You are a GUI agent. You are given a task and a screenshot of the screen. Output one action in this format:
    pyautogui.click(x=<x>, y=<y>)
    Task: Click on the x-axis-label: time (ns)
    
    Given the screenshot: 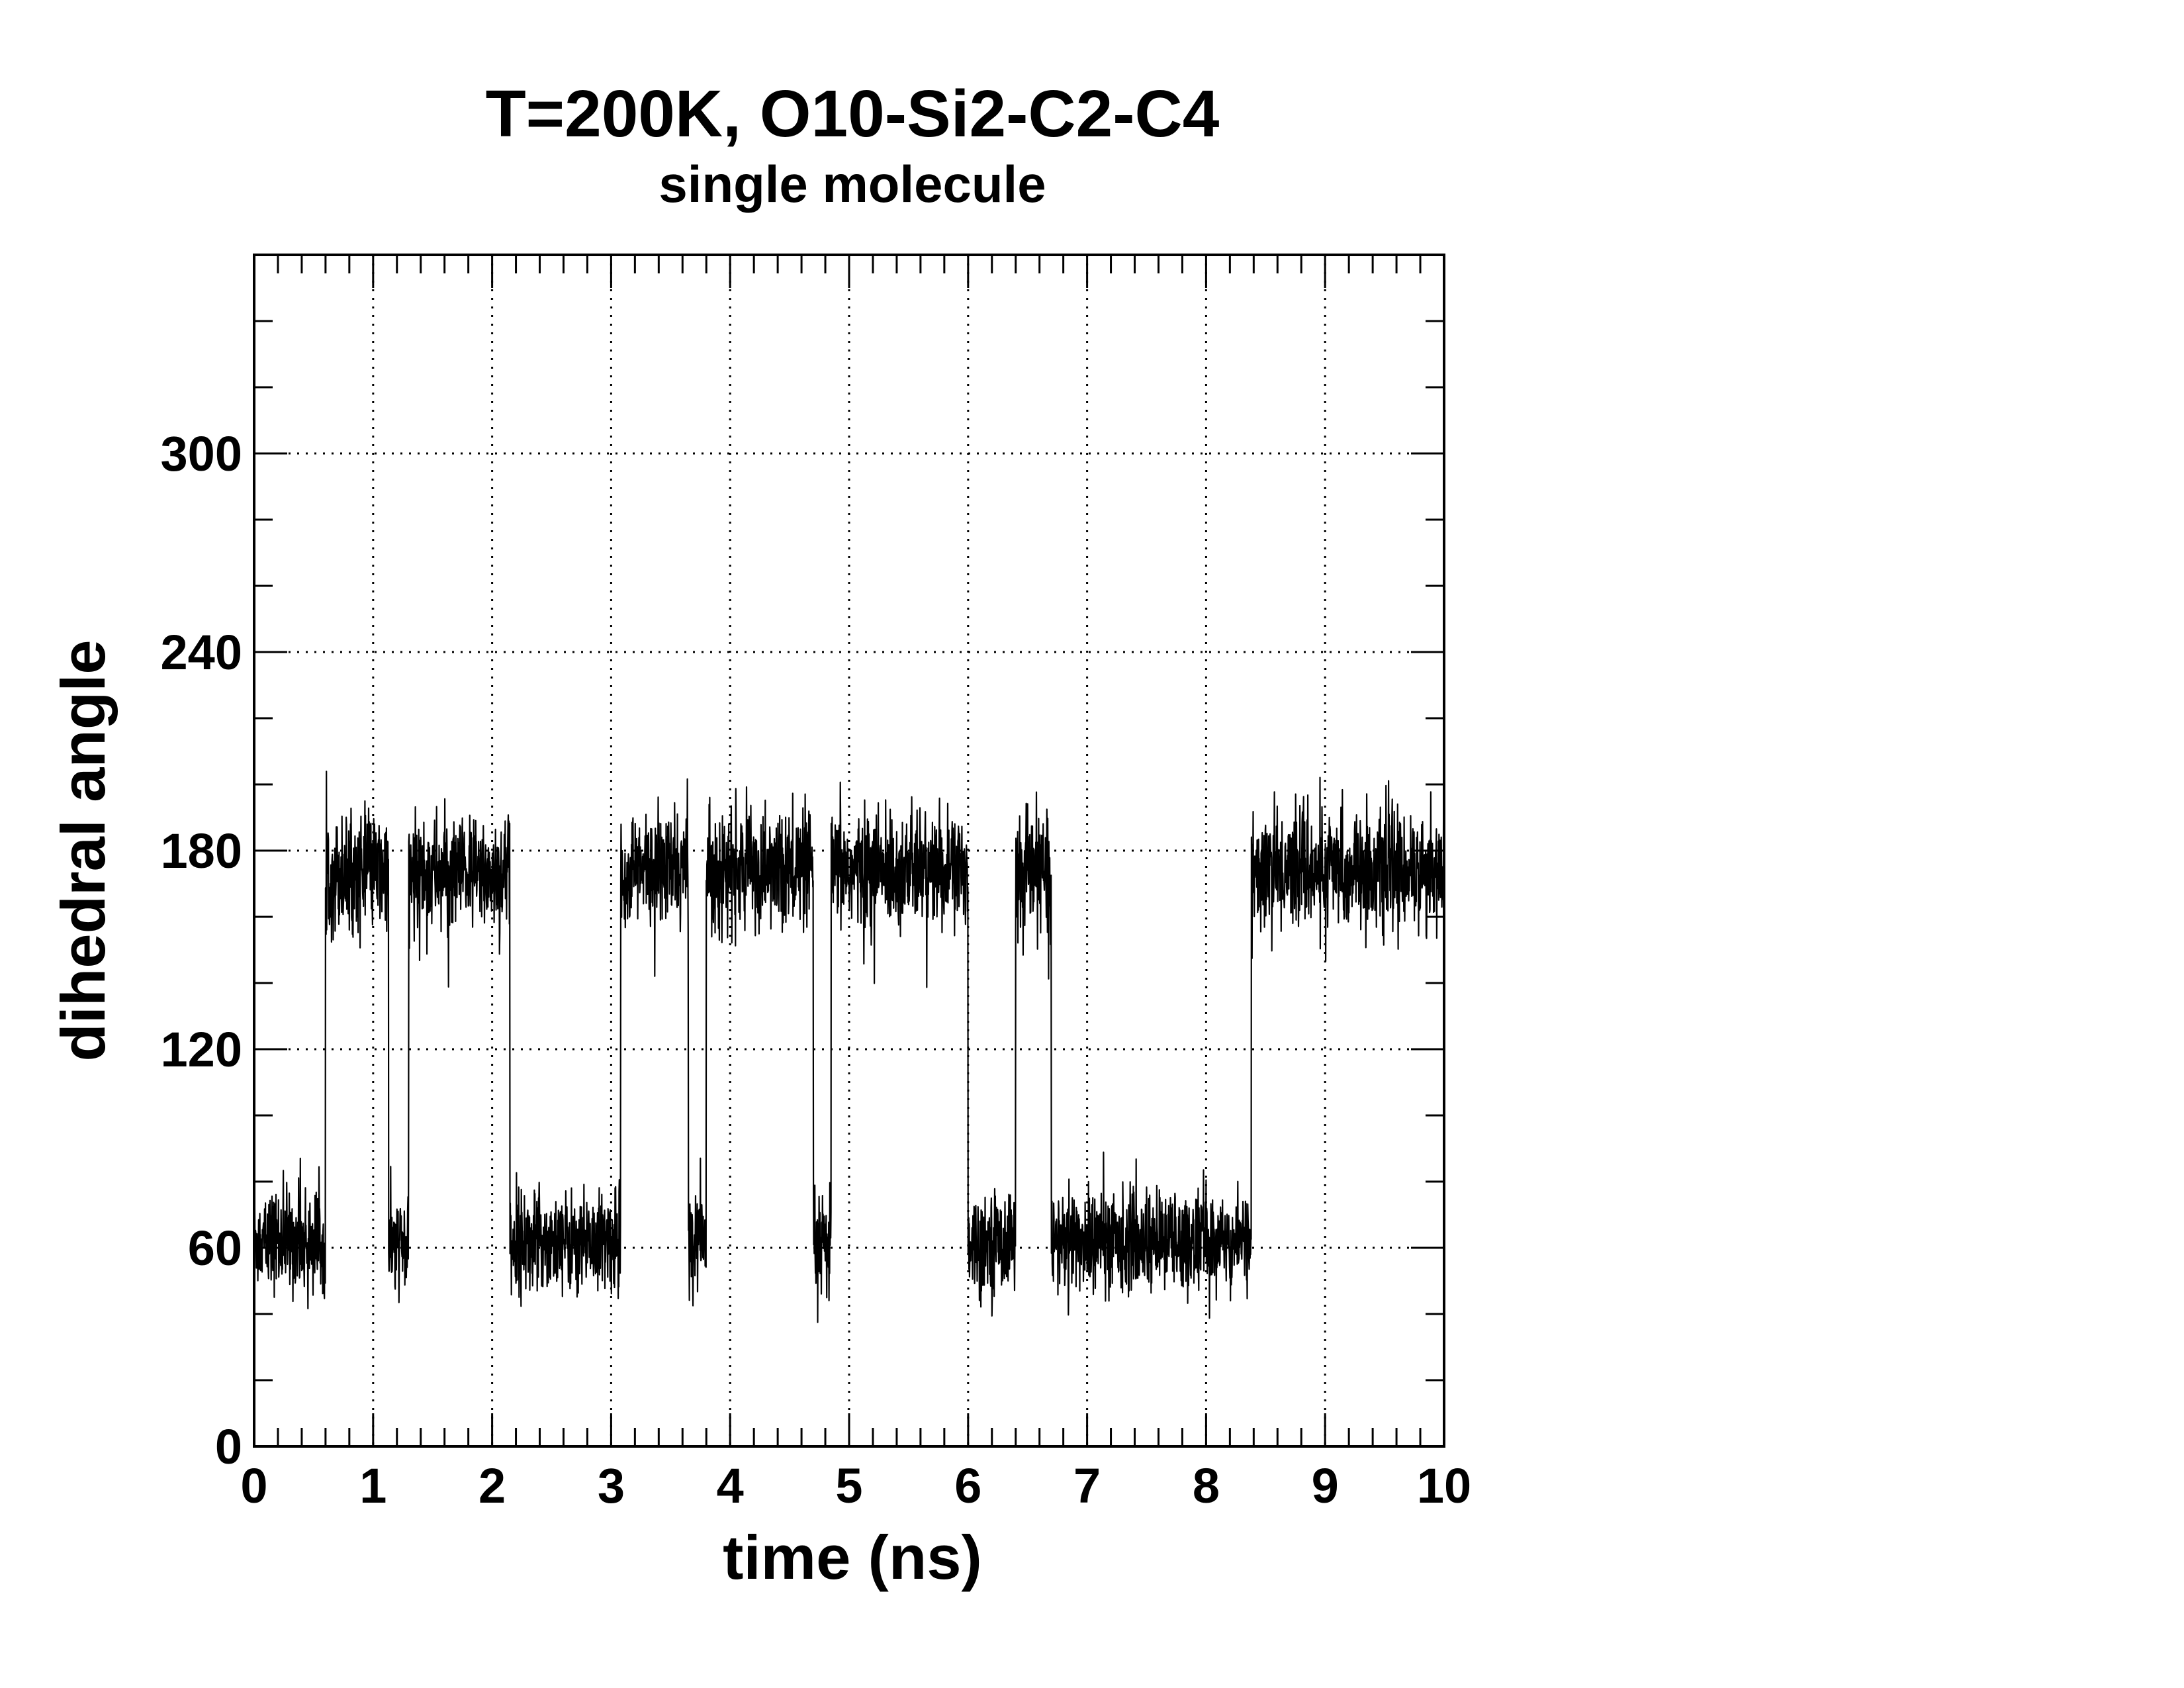 What is the action you would take?
    pyautogui.click(x=852, y=1557)
    